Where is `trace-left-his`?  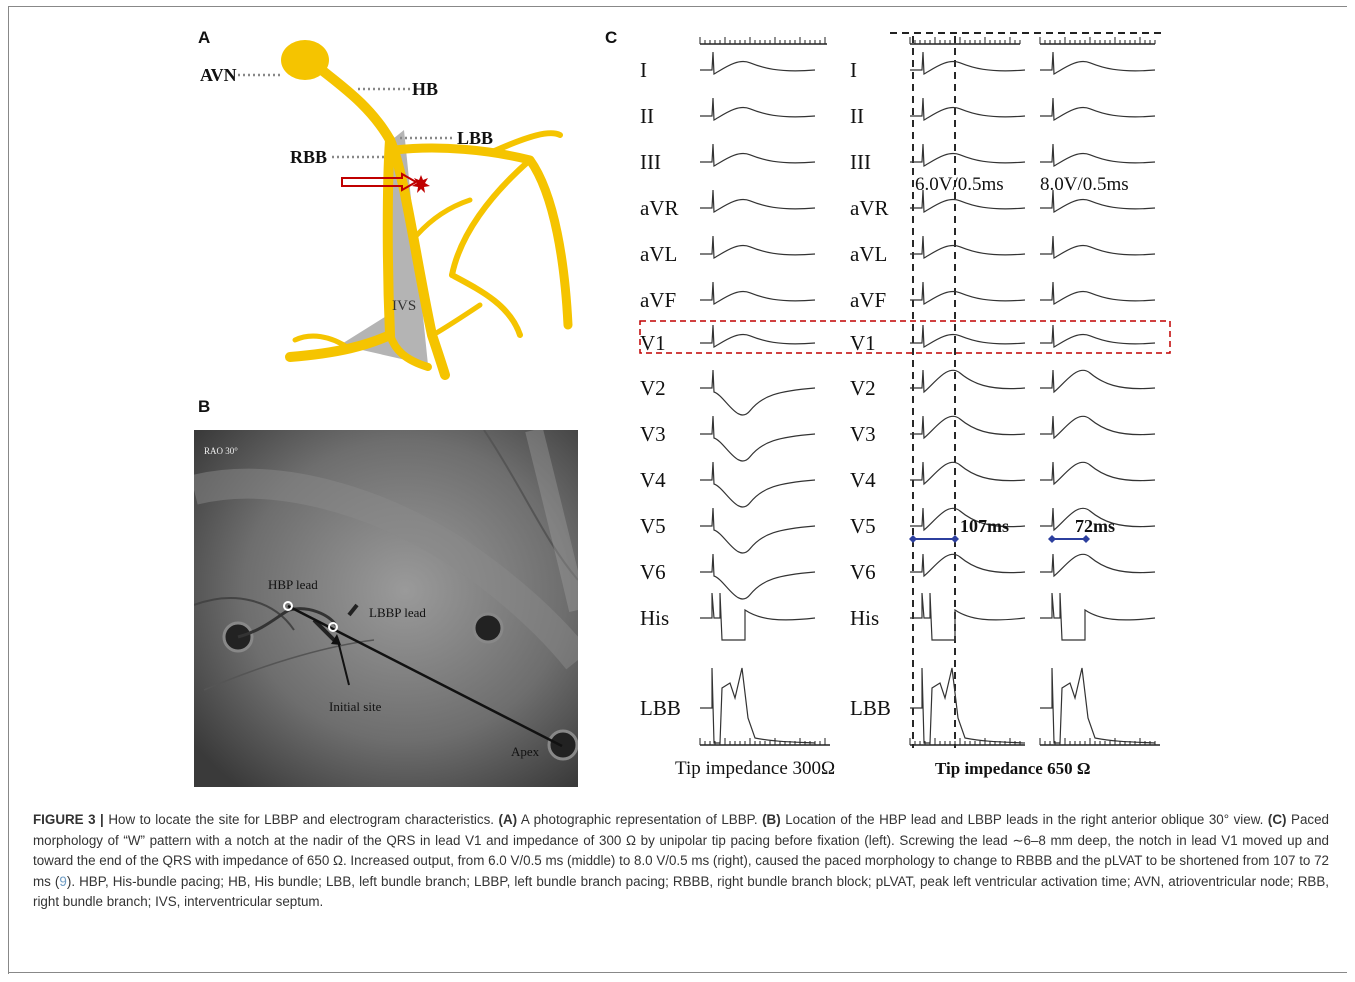 trace-left-his is located at coordinates (758, 616).